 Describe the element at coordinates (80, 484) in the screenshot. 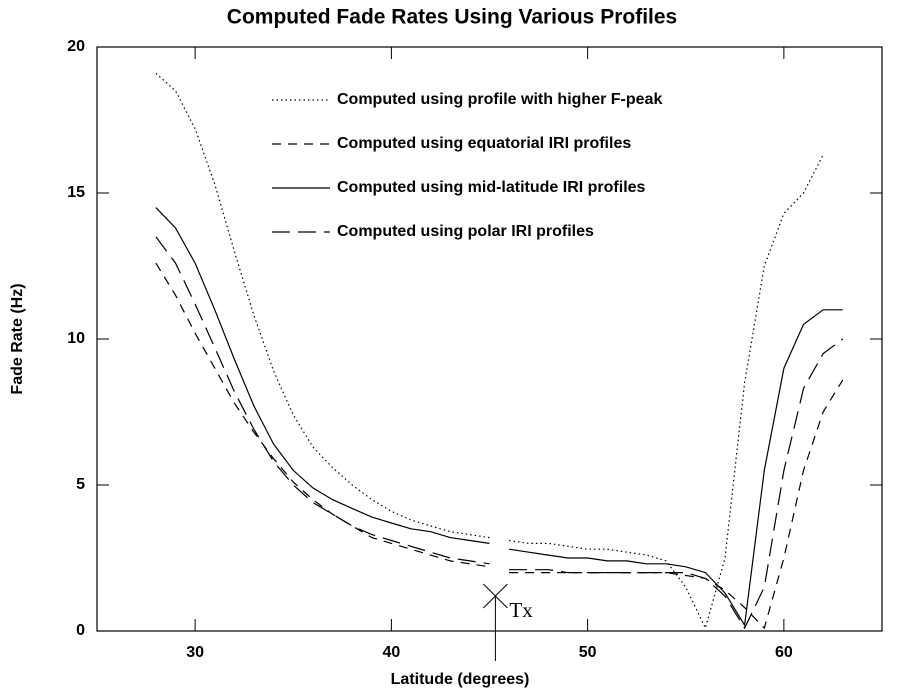

I see `y-tick-label: 5` at that location.